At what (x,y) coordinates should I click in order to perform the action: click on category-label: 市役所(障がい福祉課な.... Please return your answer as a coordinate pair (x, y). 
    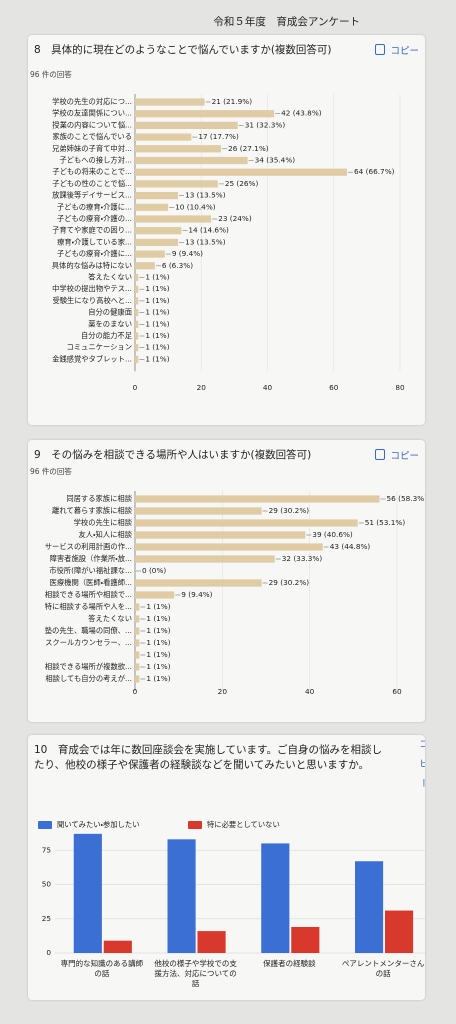
    Looking at the image, I should click on (90, 570).